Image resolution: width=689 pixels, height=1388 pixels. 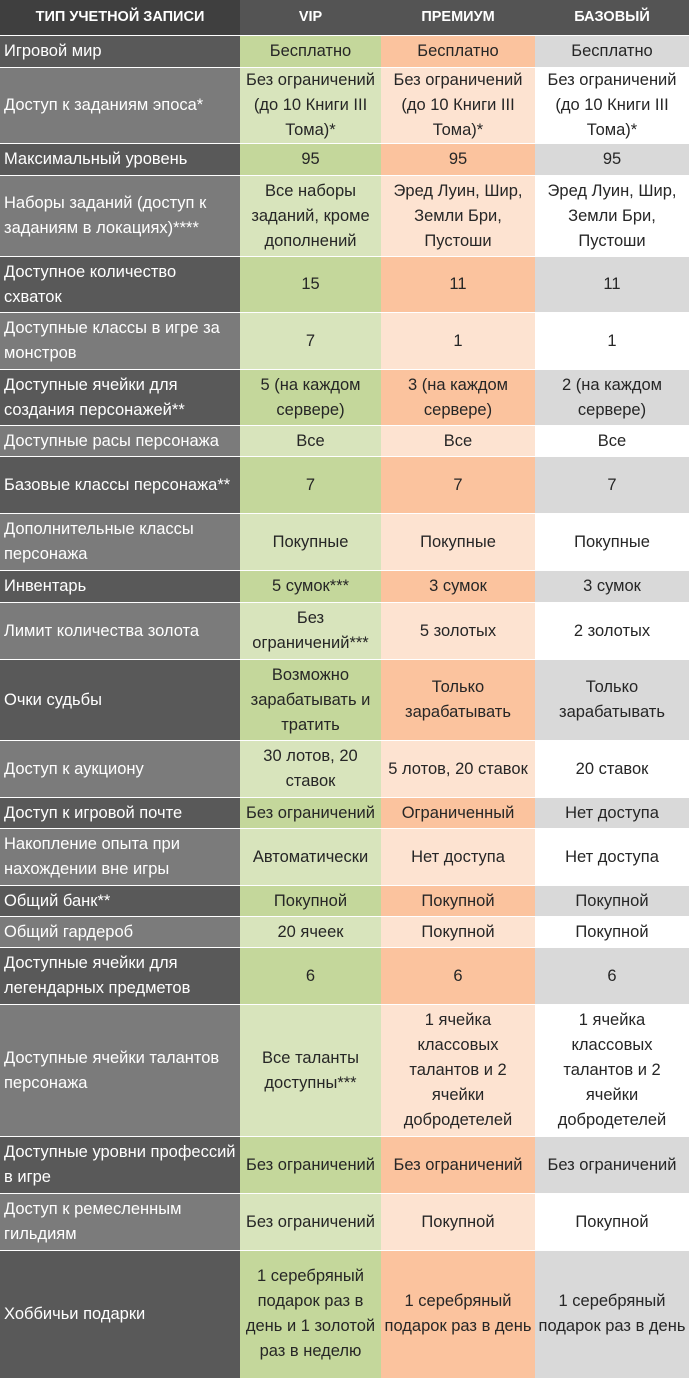 I want to click on header-account-type: ТИП УЧЕТНОЙ ЗАПИСИ, so click(x=120, y=18).